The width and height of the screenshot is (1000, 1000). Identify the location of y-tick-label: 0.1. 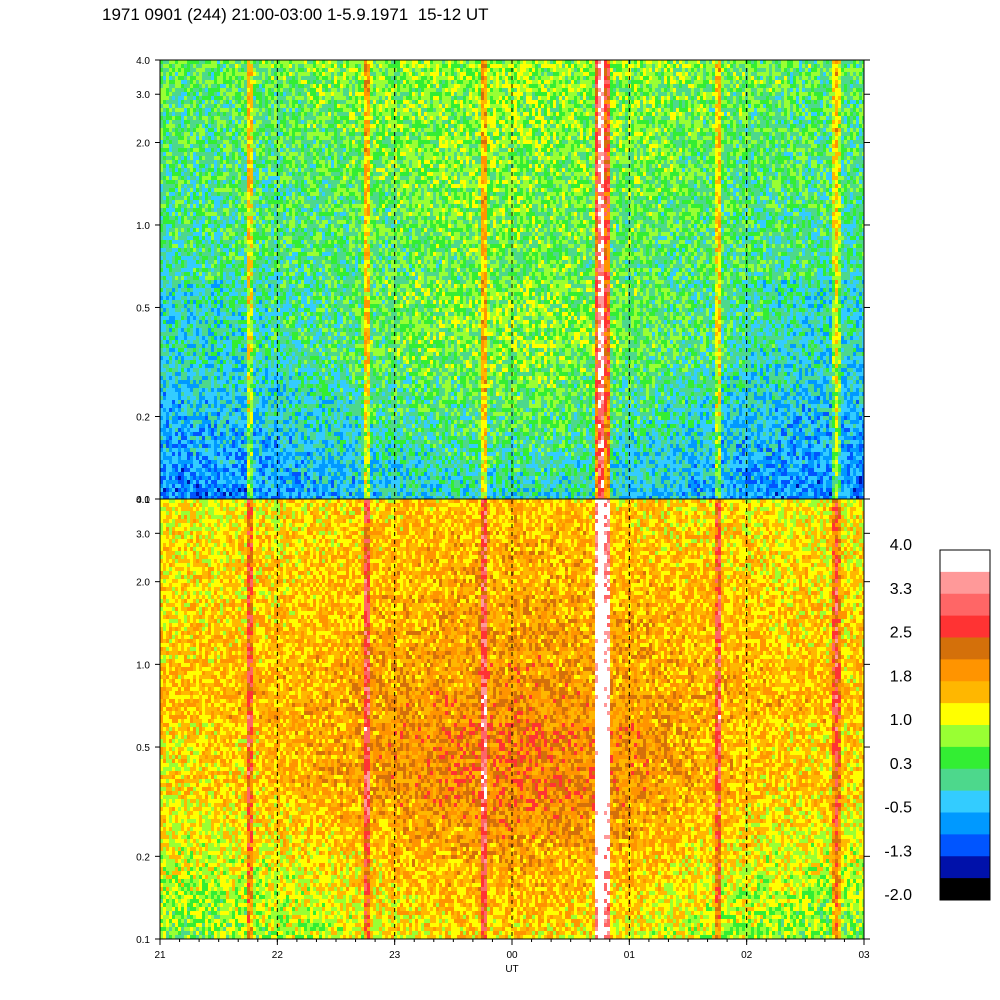
(143, 940).